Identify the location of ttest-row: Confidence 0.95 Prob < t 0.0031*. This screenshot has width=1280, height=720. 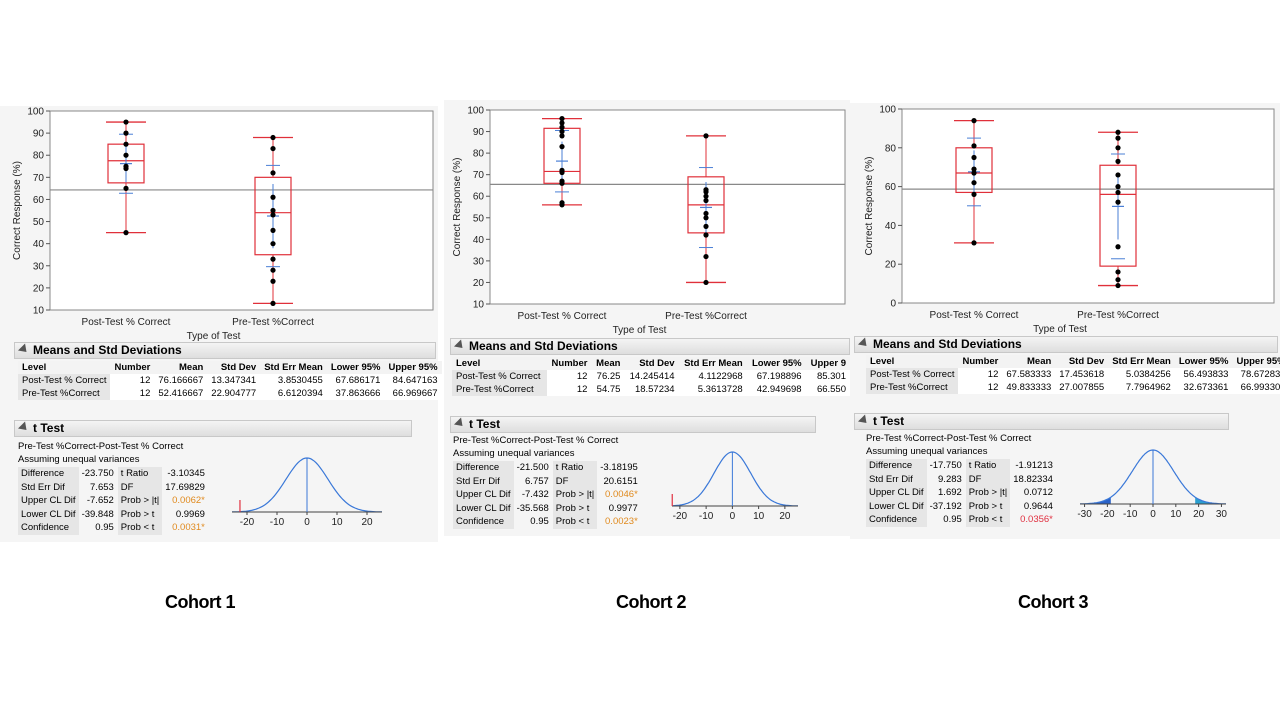
(113, 528).